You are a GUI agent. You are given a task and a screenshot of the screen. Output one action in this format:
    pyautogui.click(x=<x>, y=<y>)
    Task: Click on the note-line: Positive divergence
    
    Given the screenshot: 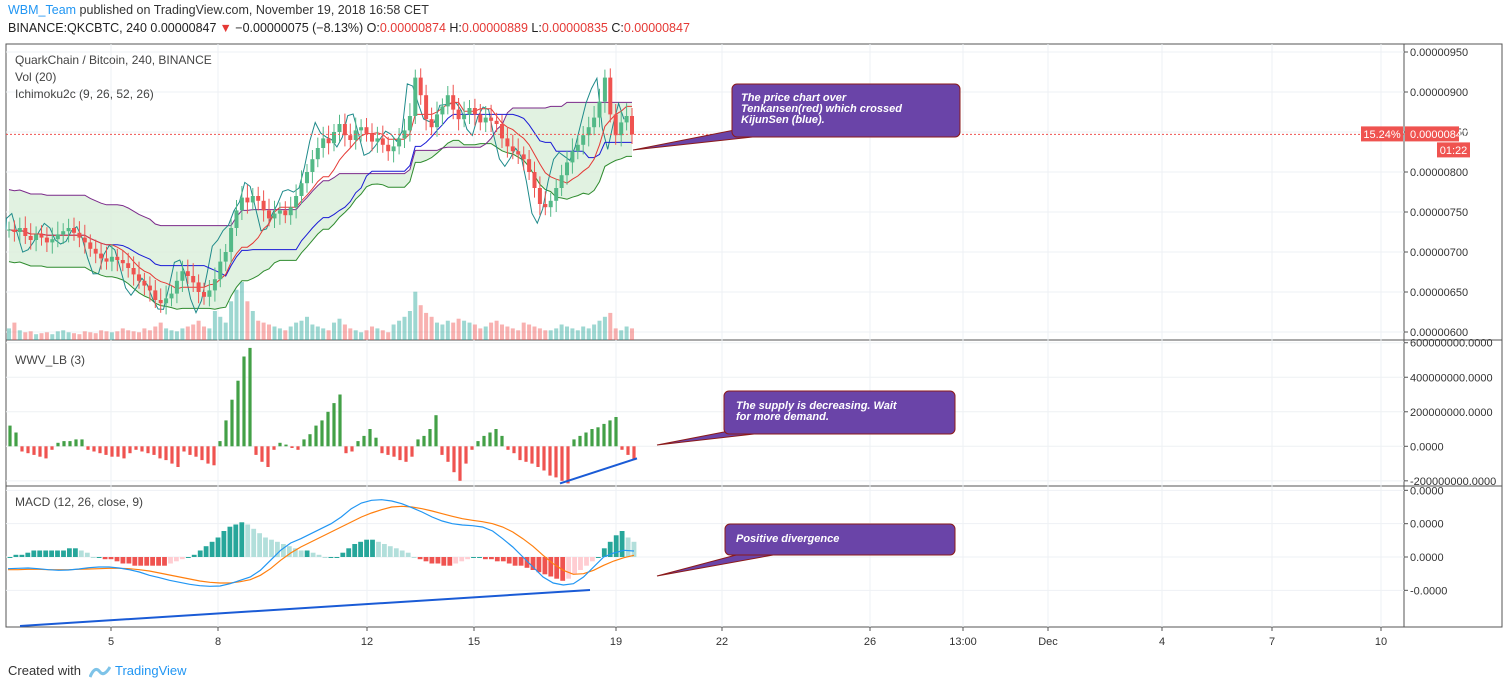 What is the action you would take?
    pyautogui.click(x=787, y=539)
    